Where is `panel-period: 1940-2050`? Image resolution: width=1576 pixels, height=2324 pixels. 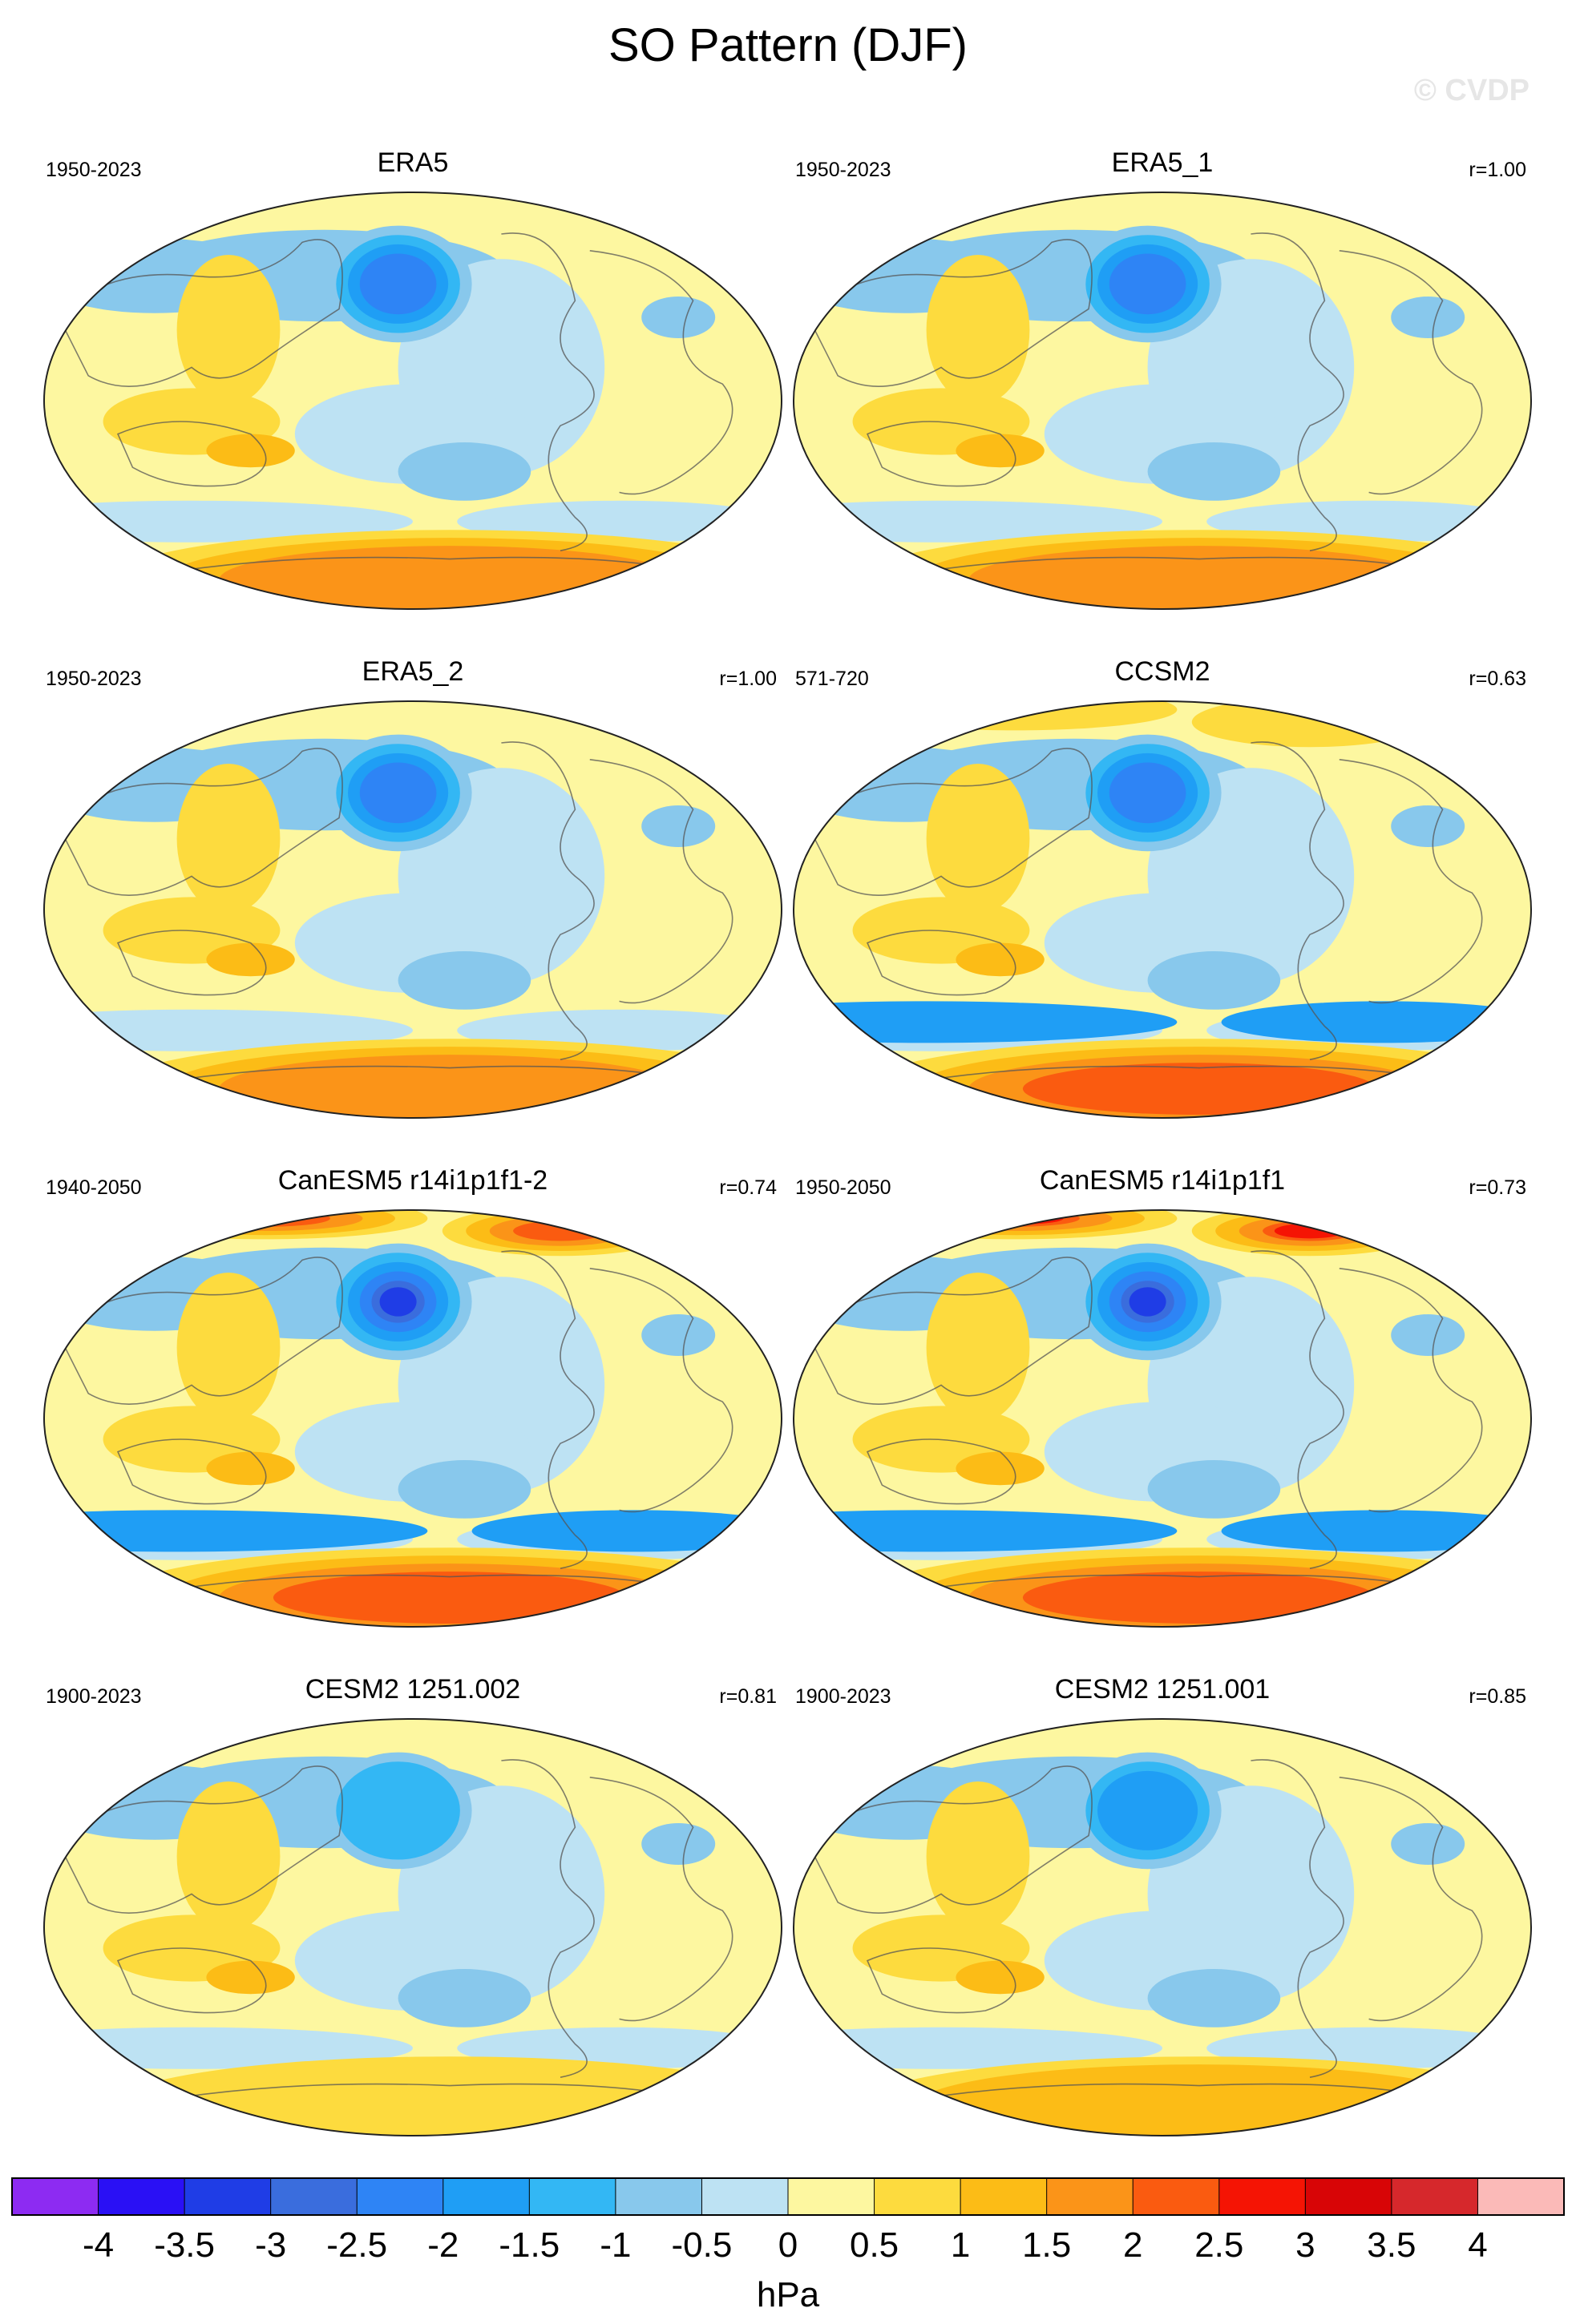
panel-period: 1940-2050 is located at coordinates (94, 1187).